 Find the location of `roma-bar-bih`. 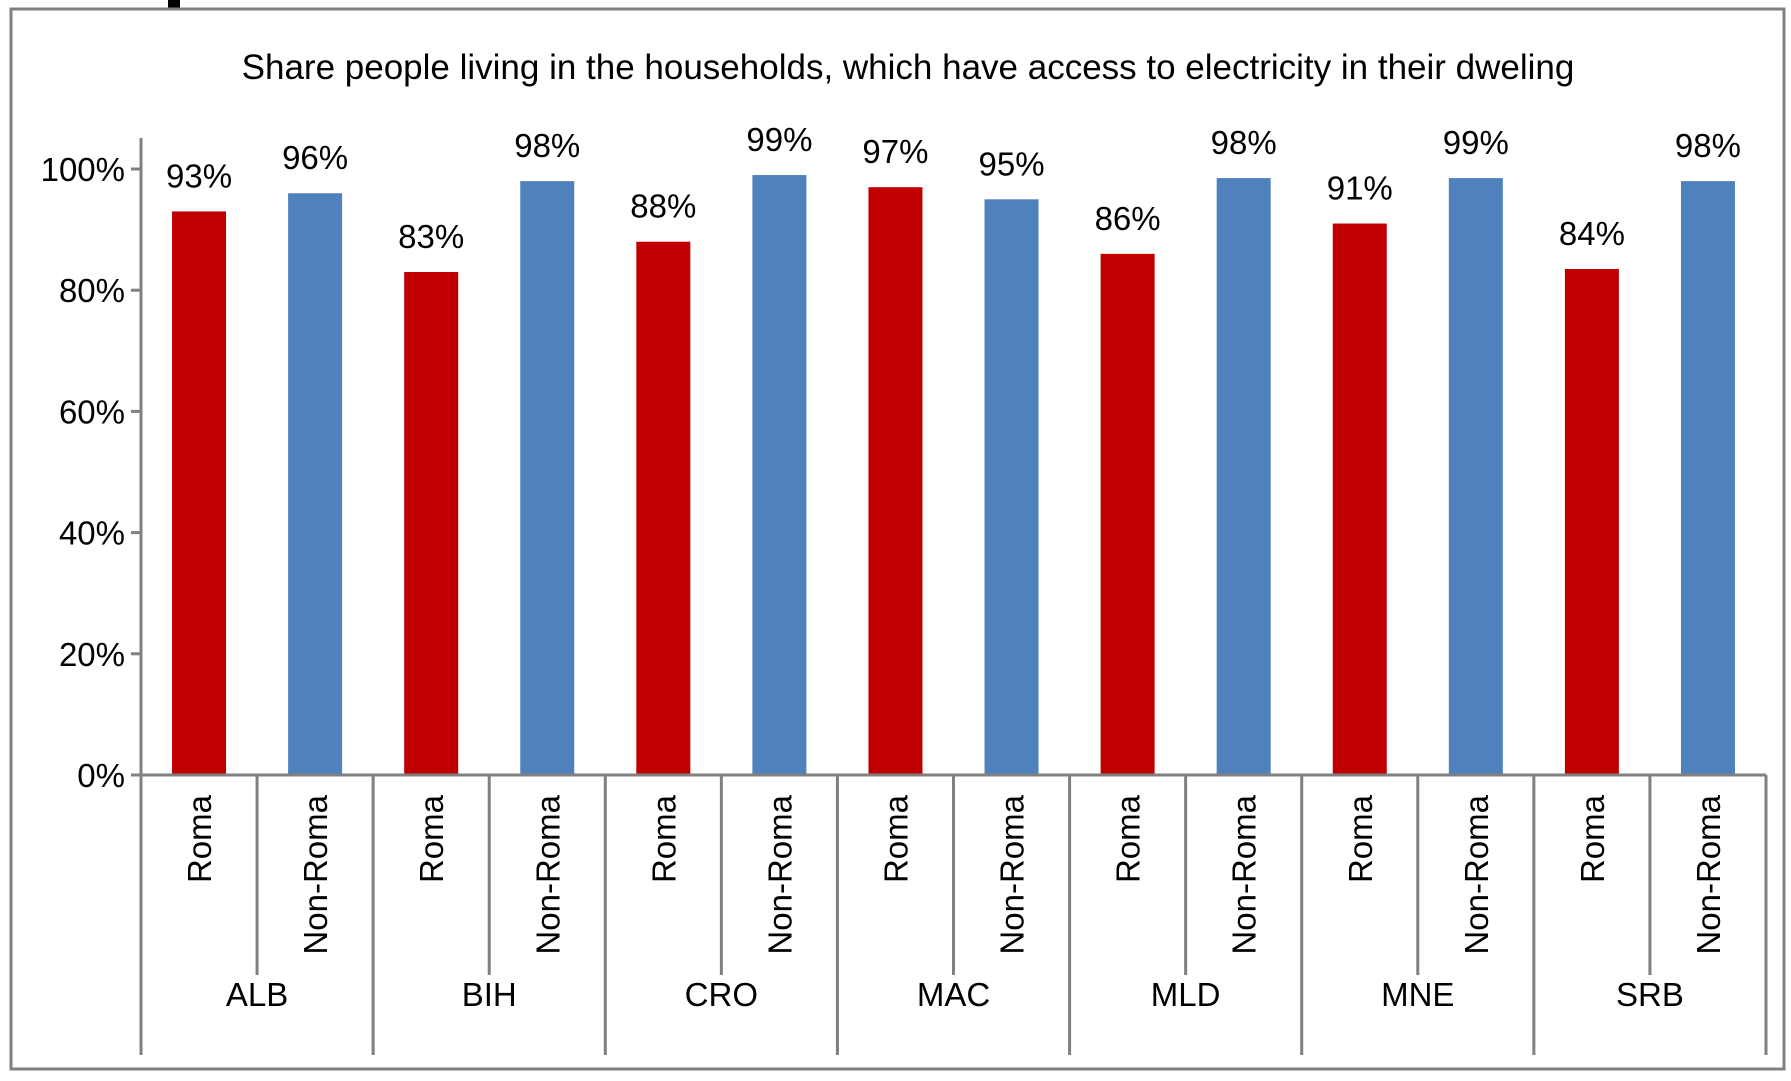

roma-bar-bih is located at coordinates (431, 523).